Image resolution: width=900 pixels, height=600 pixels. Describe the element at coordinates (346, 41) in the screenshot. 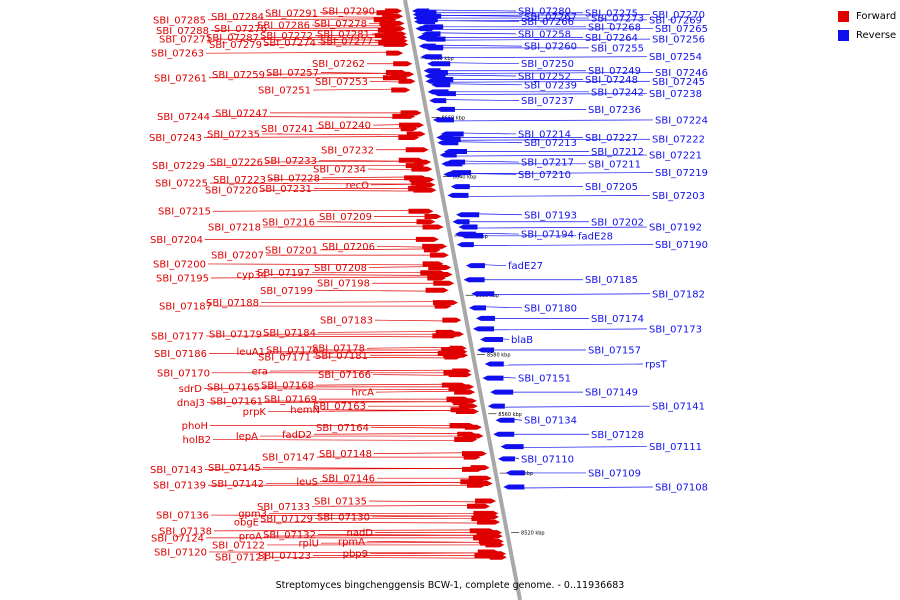

I see `forward-gene-label: SBI_07277` at that location.